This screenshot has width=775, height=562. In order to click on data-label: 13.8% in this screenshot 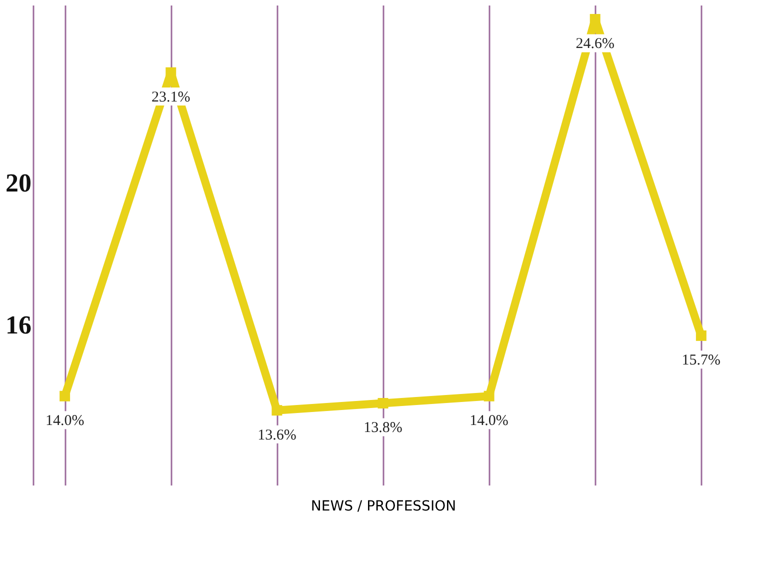, I will do `click(383, 428)`.